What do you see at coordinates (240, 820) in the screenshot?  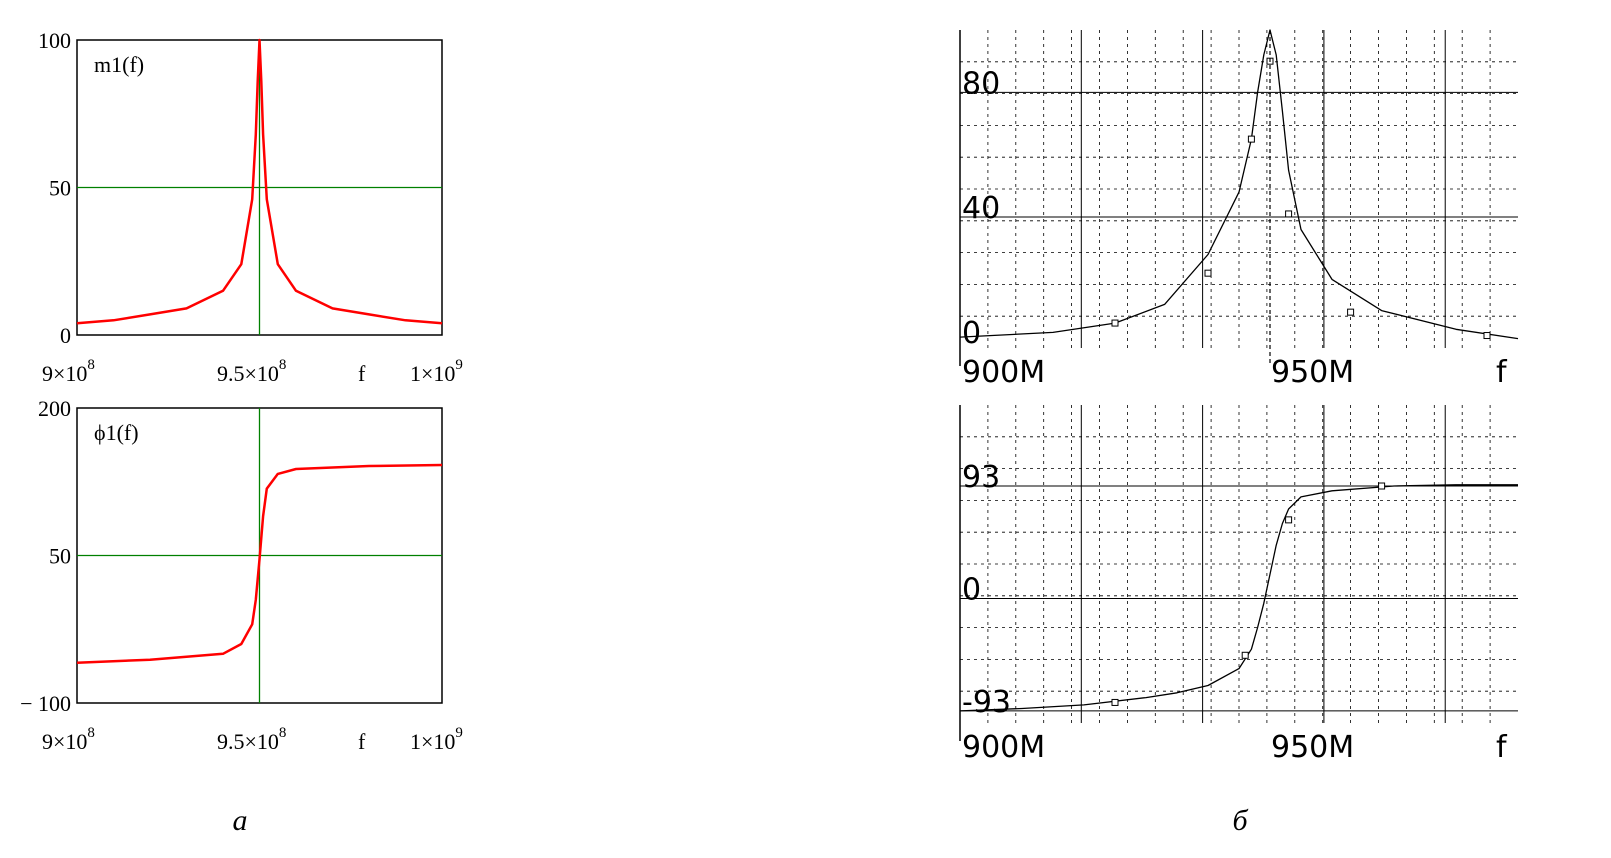 I see `caption-left: a` at bounding box center [240, 820].